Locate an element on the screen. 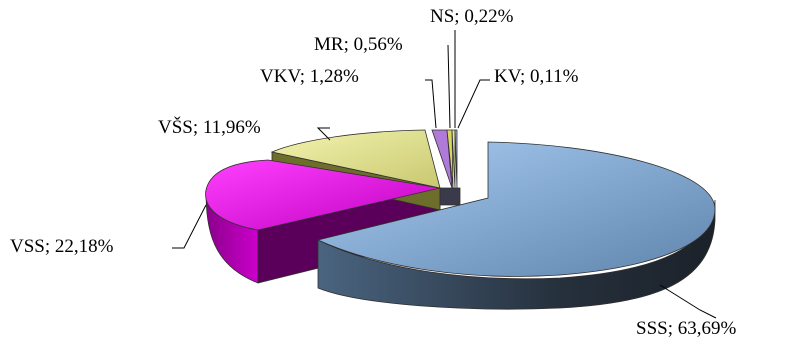 The image size is (796, 337). leader-vkv is located at coordinates (431, 104).